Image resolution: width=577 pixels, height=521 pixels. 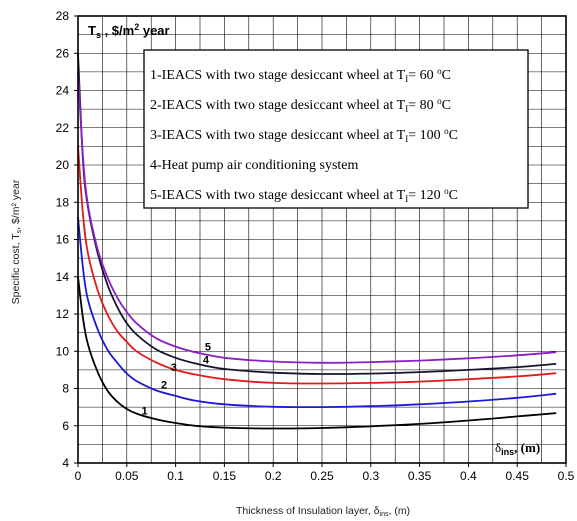 What do you see at coordinates (144, 412) in the screenshot?
I see `curve-label-1: 1` at bounding box center [144, 412].